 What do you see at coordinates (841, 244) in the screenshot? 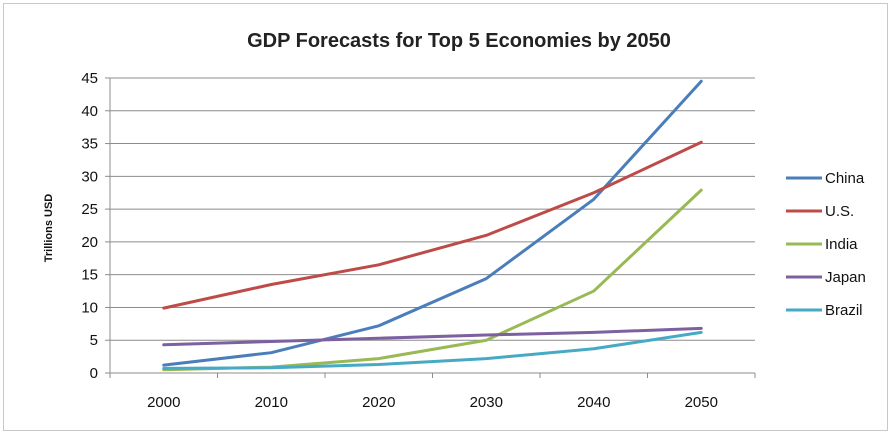
I see `legend-label: India` at bounding box center [841, 244].